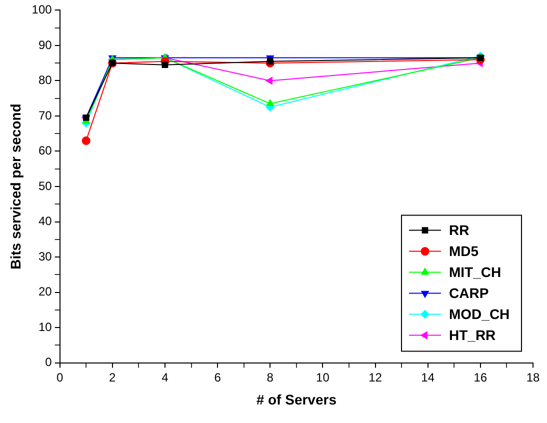 The width and height of the screenshot is (547, 423). I want to click on x-tick-label: 18, so click(533, 377).